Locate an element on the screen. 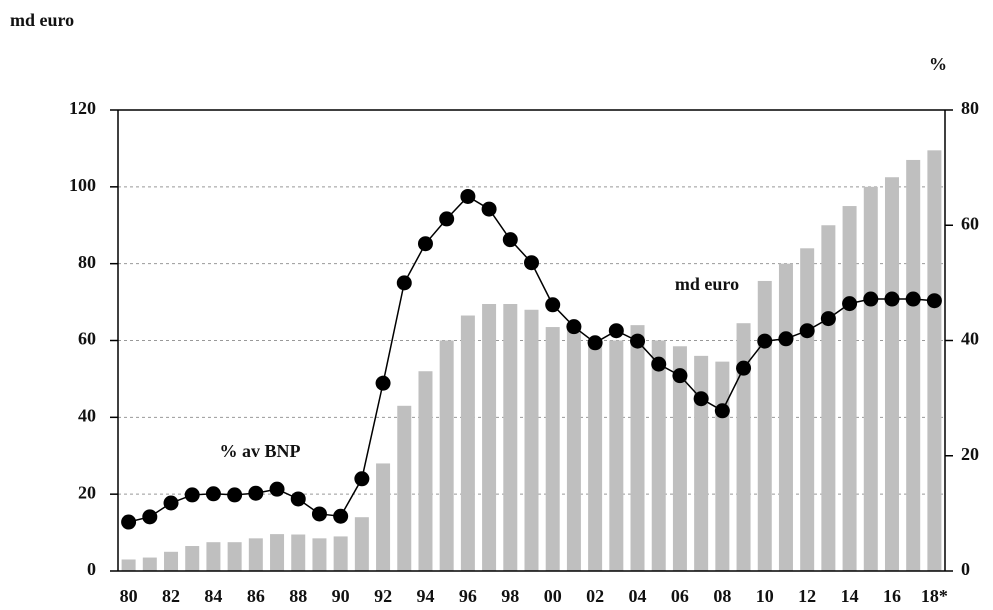 The height and width of the screenshot is (610, 993). x-tick-label: 06 is located at coordinates (680, 596).